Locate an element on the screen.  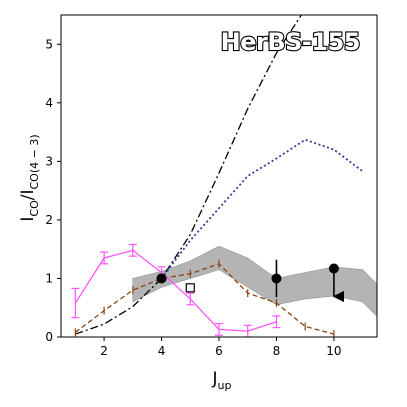
x-tick-label: 8 is located at coordinates (277, 351).